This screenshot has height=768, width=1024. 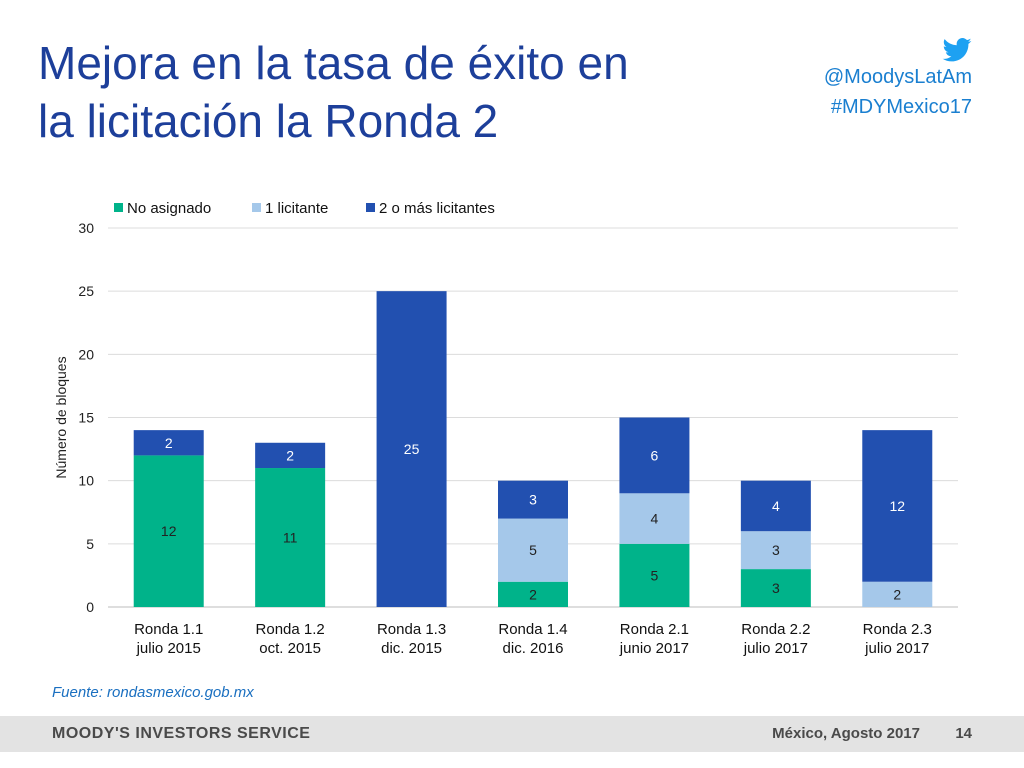 What do you see at coordinates (90, 607) in the screenshot?
I see `y-tick-label: 0` at bounding box center [90, 607].